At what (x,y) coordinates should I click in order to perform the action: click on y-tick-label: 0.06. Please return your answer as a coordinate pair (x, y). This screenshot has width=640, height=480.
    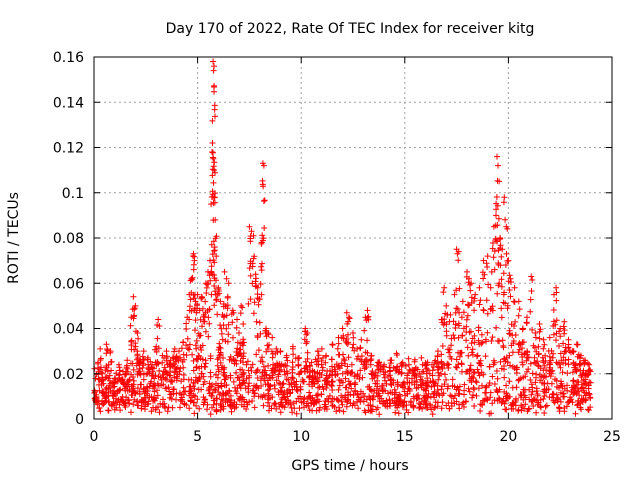
    Looking at the image, I should click on (68, 284).